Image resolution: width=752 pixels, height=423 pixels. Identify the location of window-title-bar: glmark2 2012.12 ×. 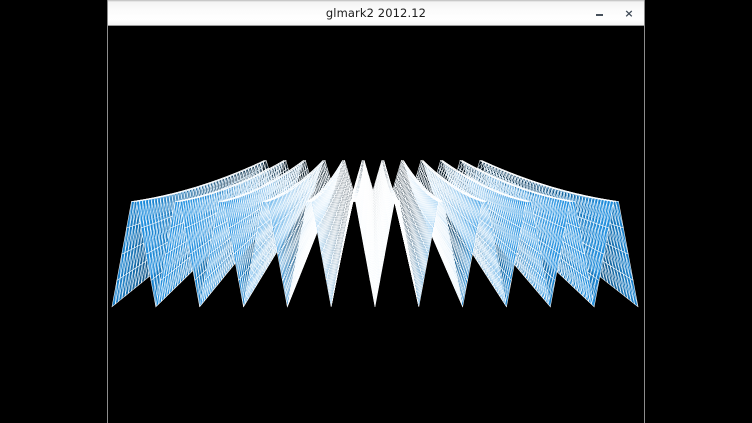
(376, 13).